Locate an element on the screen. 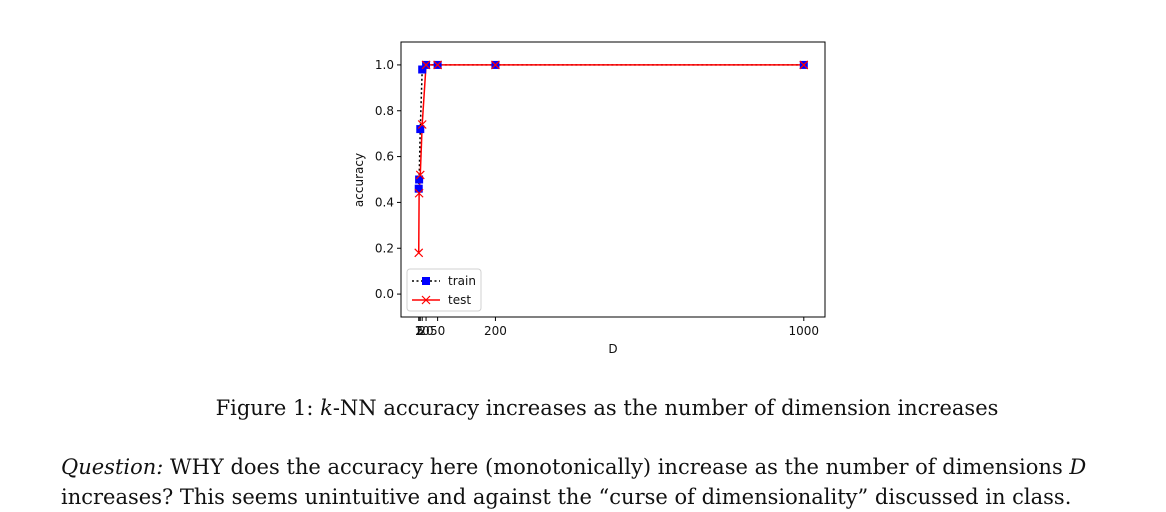 Image resolution: width=1166 pixels, height=512 pixels. x-tick-label: 10 is located at coordinates (422, 331).